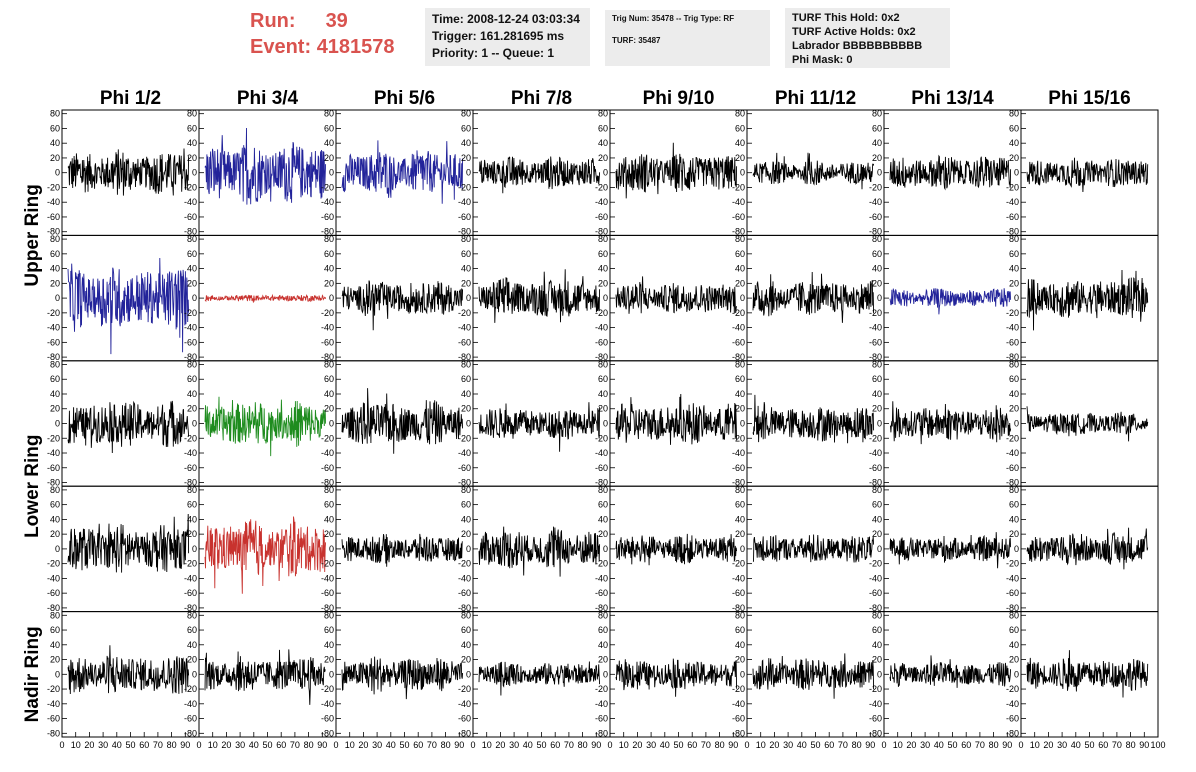  What do you see at coordinates (130, 745) in the screenshot?
I see `x-tick-label: 50` at bounding box center [130, 745].